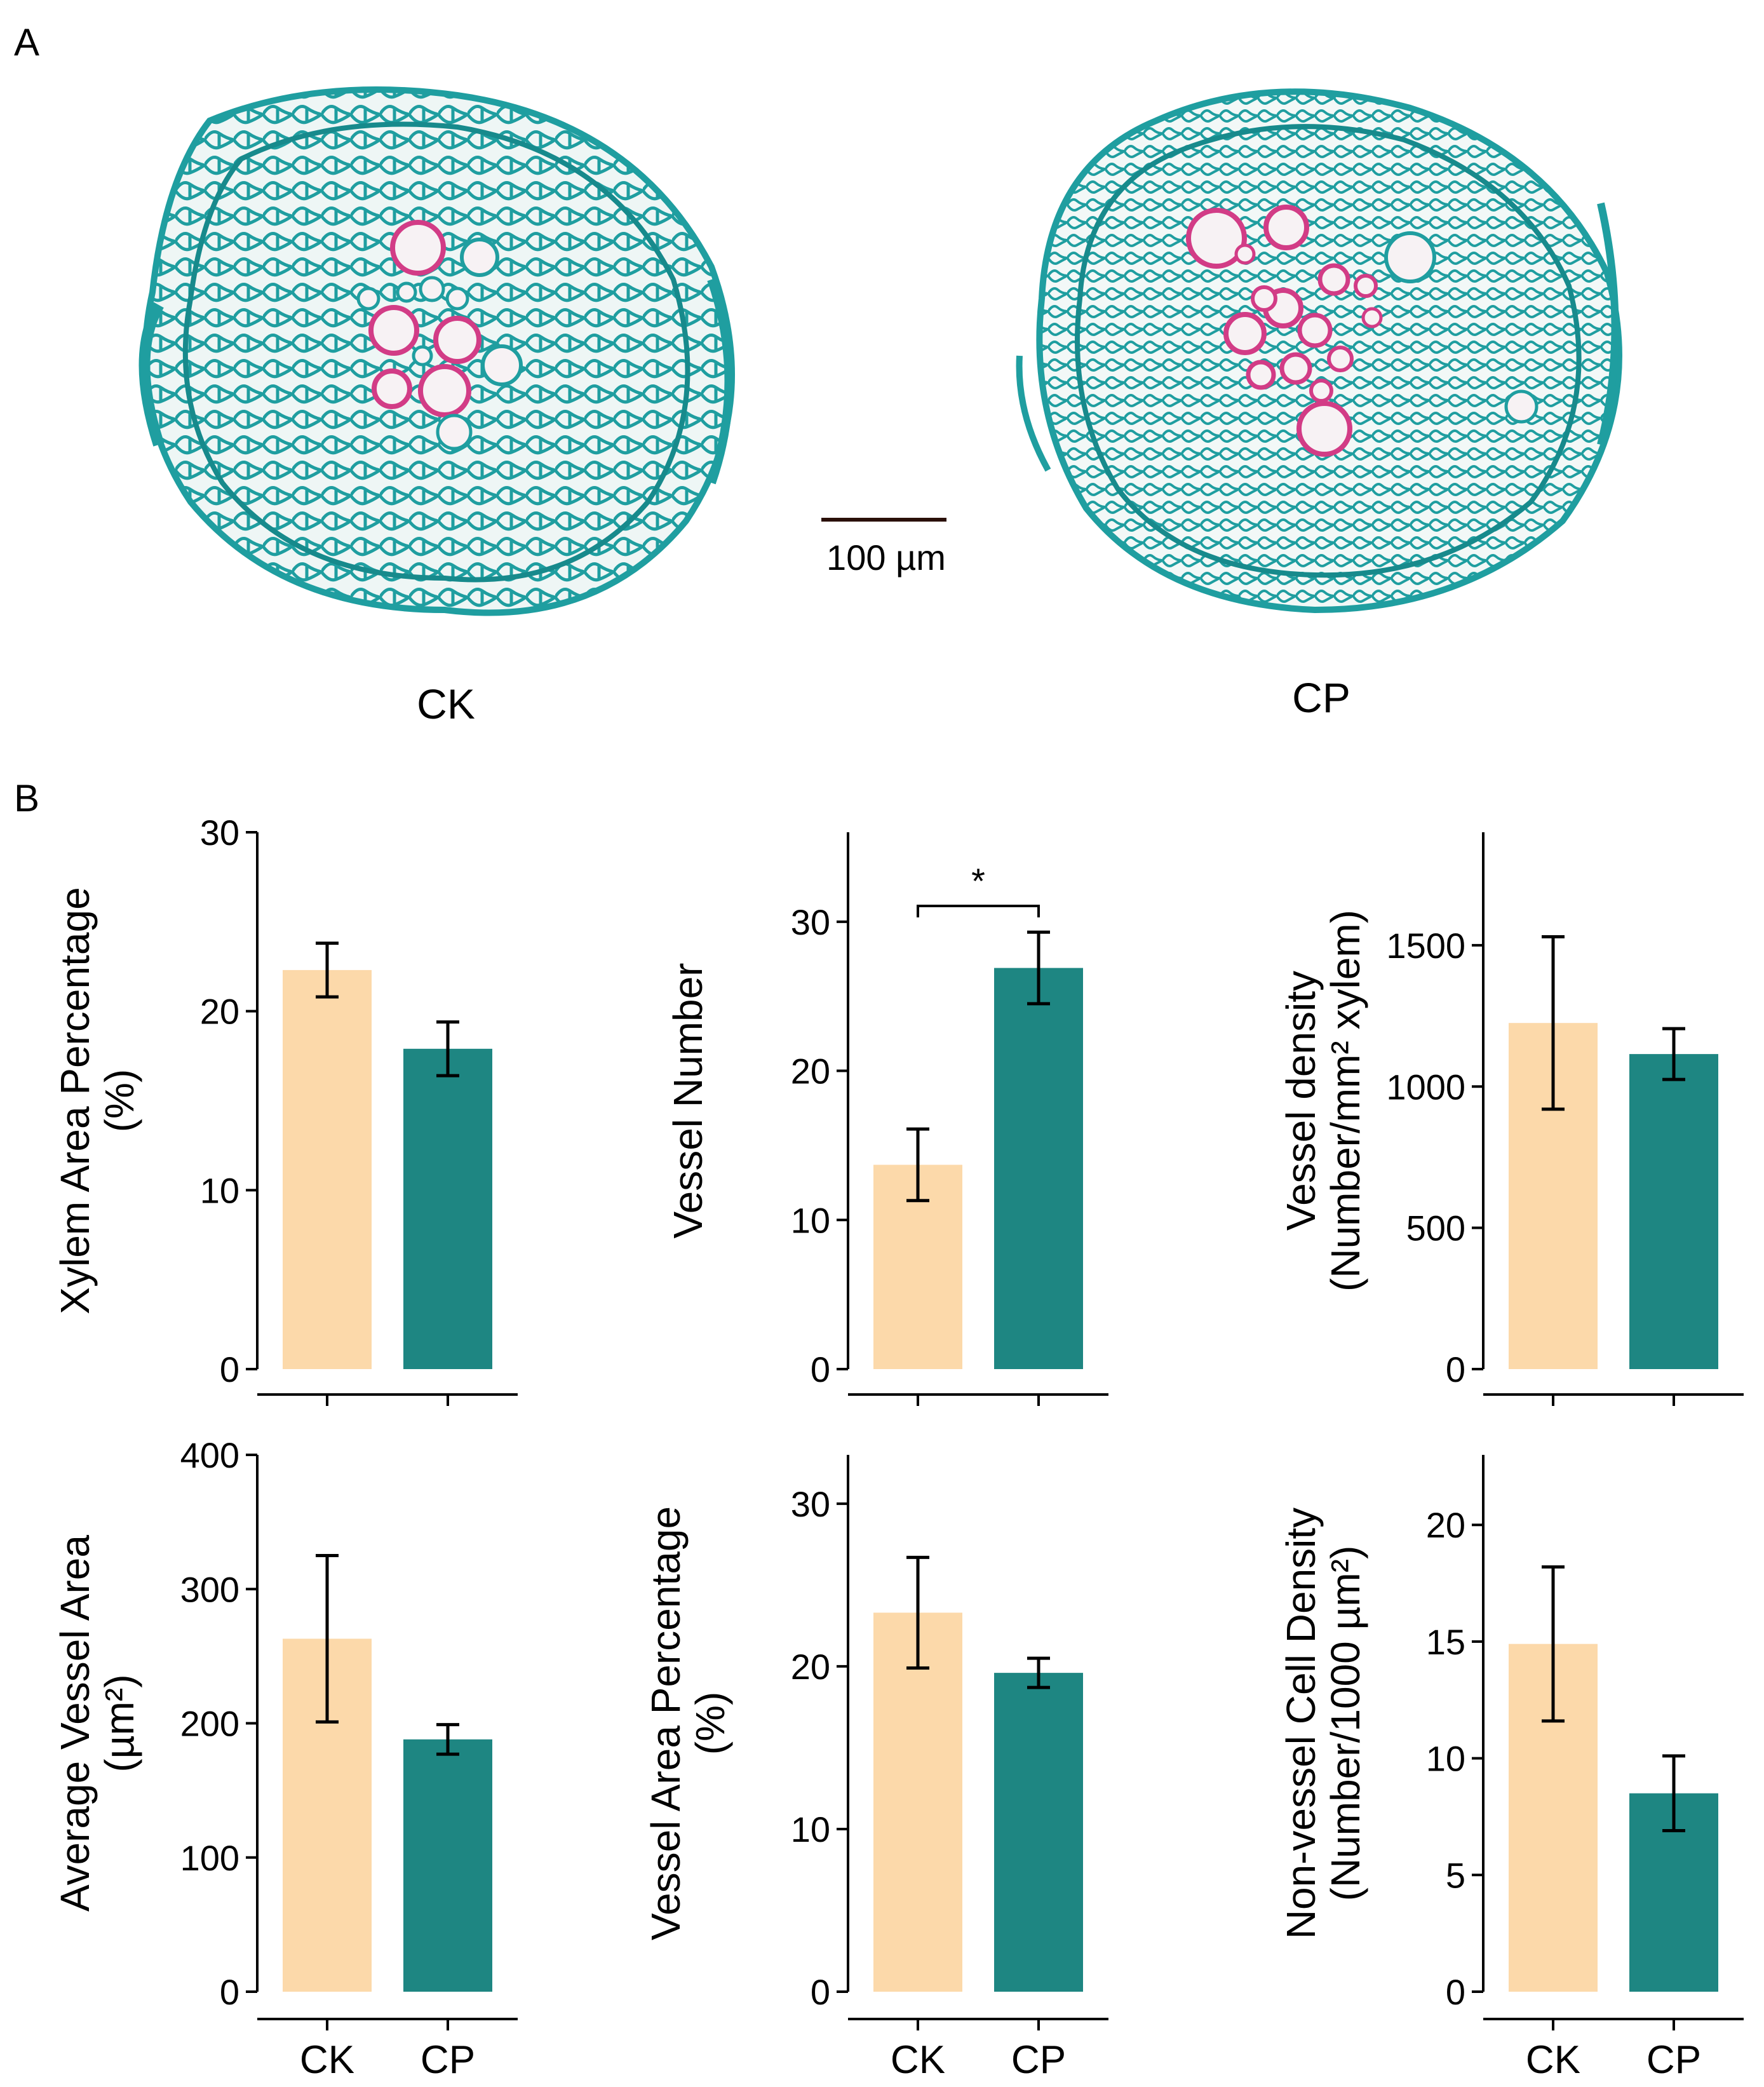 This screenshot has width=1764, height=2087. What do you see at coordinates (978, 881) in the screenshot?
I see `significance-marker: *` at bounding box center [978, 881].